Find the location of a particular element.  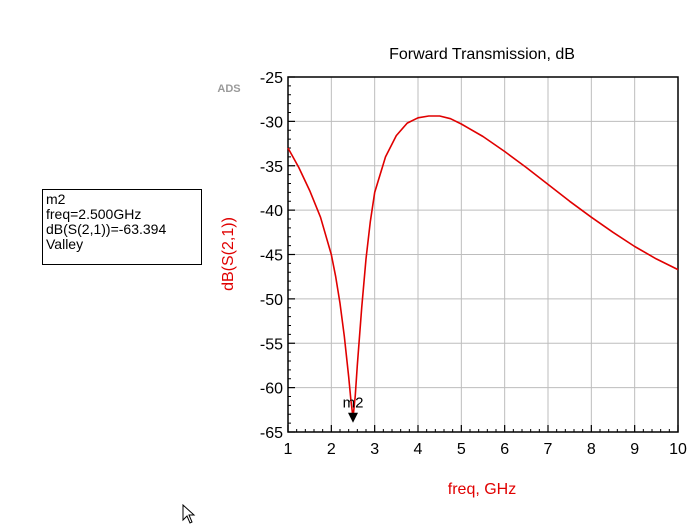

y-tick-label: -40 is located at coordinates (271, 211).